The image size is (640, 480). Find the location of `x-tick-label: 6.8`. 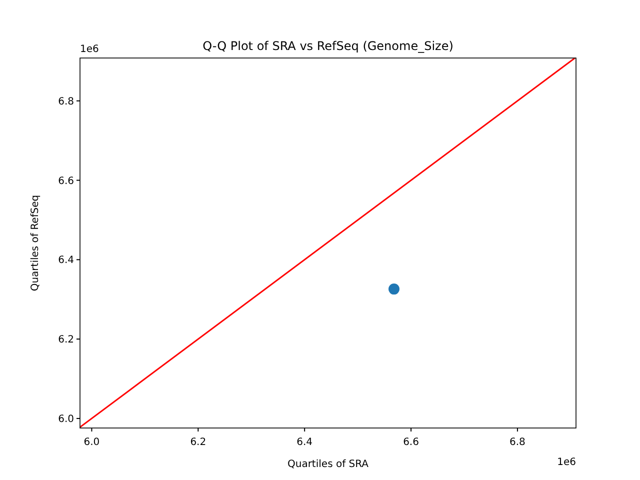

x-tick-label: 6.8 is located at coordinates (518, 442).